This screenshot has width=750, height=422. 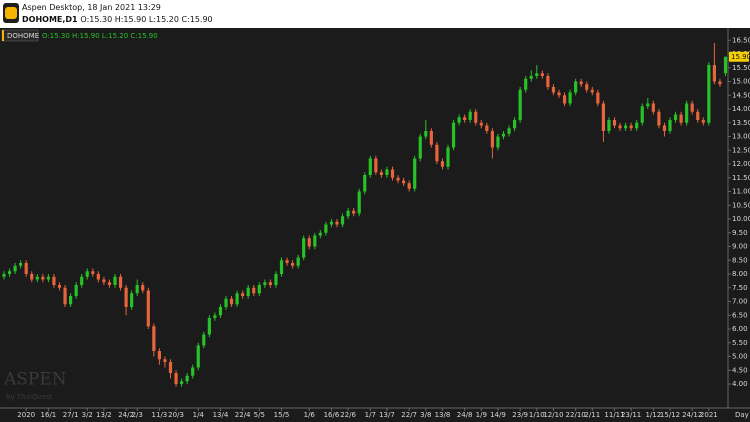 What do you see at coordinates (741, 40) in the screenshot?
I see `y-tick-label: 16.50` at bounding box center [741, 40].